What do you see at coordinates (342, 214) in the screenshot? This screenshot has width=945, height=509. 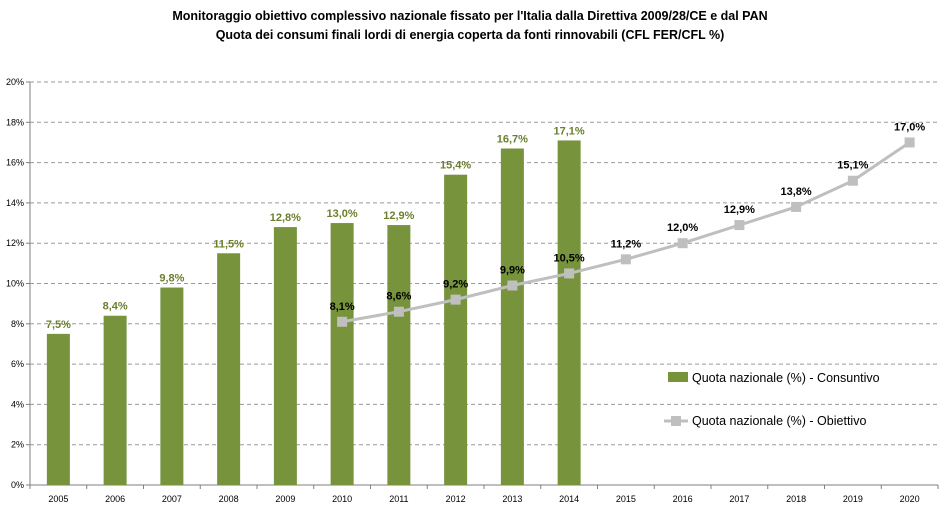 I see `bar-data-label: 13,0%` at bounding box center [342, 214].